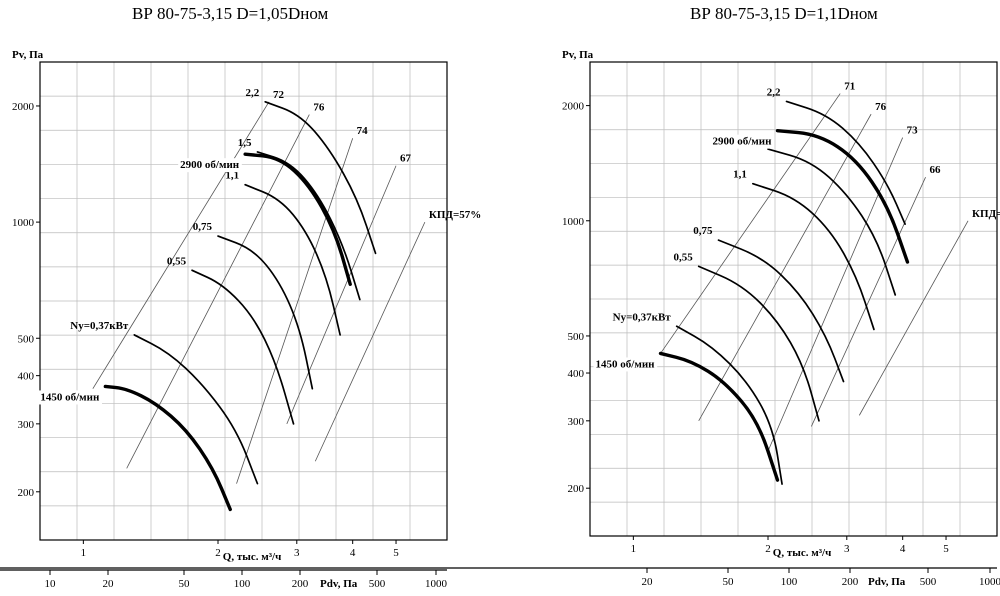  Describe the element at coordinates (774, 92) in the screenshot. I see `panel2-curve-label: 2,2` at that location.